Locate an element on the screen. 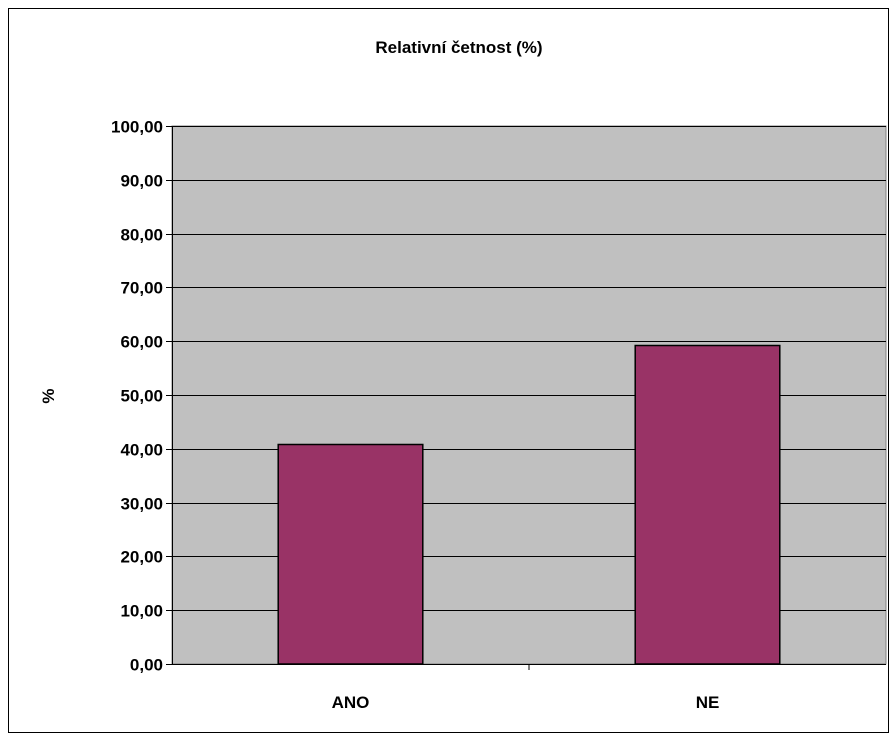 The height and width of the screenshot is (737, 894). y-axis-label: % is located at coordinates (48, 395).